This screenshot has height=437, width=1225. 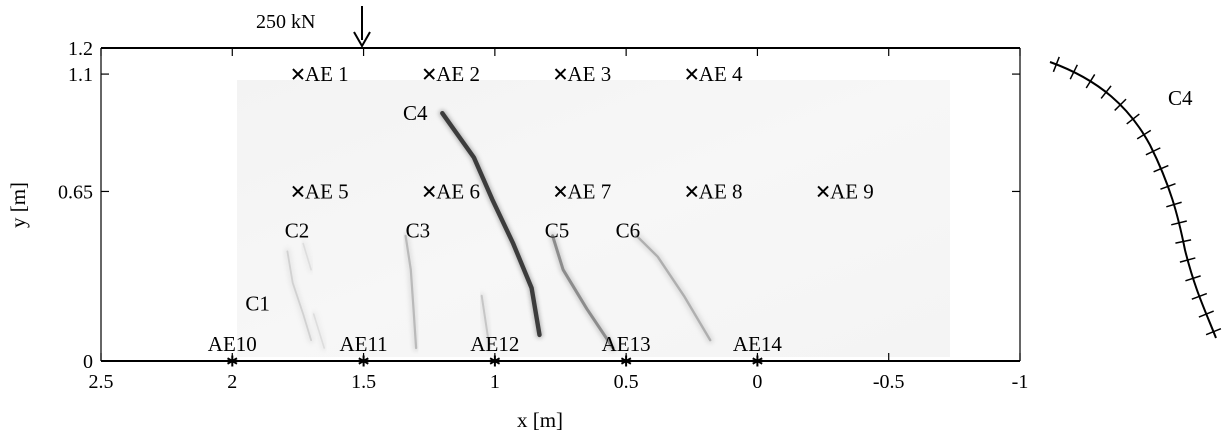 I want to click on sensor-ae10-label: AE10, so click(x=232, y=344).